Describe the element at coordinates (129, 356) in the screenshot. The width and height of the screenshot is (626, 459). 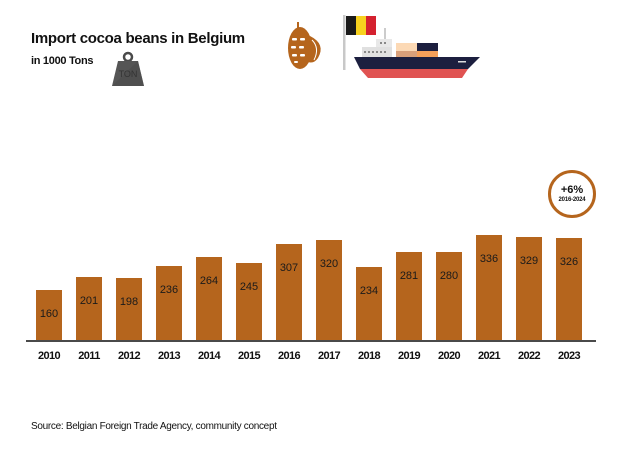
I see `x-tick-label: 2012` at that location.